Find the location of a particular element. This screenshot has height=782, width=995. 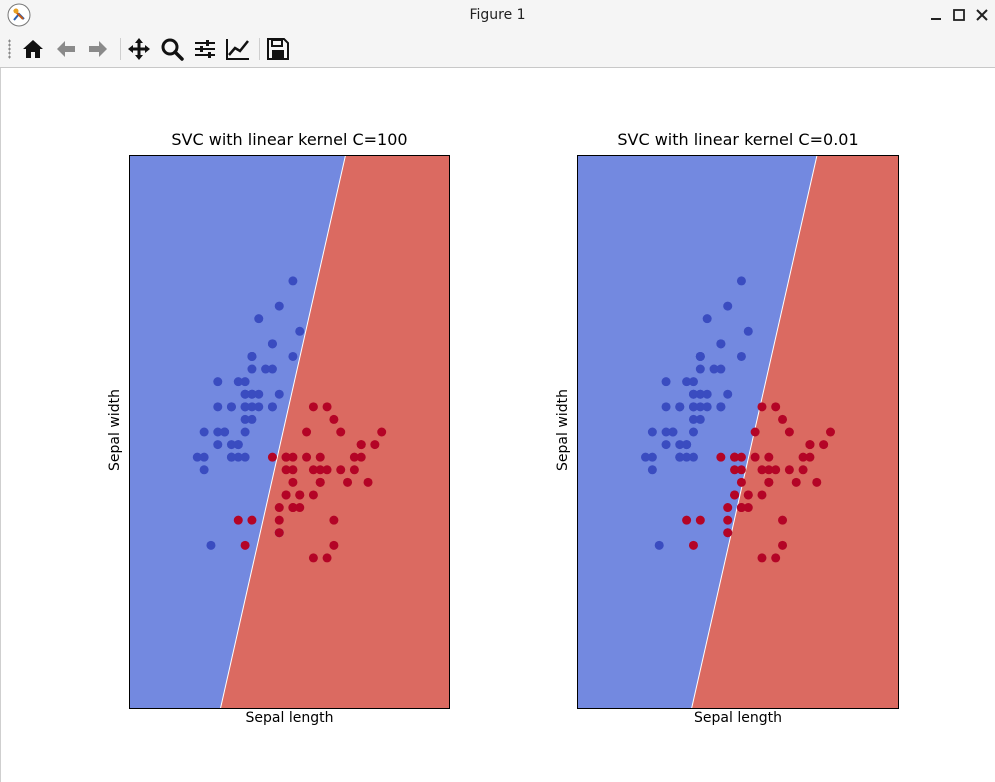

window-titlebar: Figure 1 is located at coordinates (497, 15).